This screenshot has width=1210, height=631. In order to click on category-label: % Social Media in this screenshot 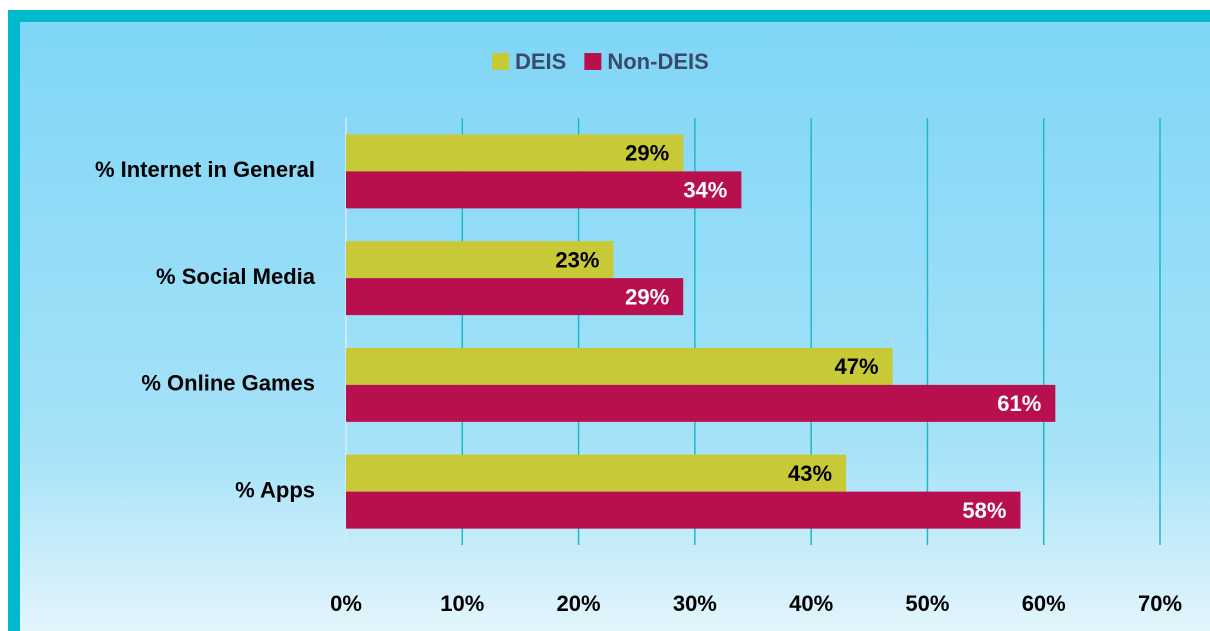, I will do `click(236, 276)`.